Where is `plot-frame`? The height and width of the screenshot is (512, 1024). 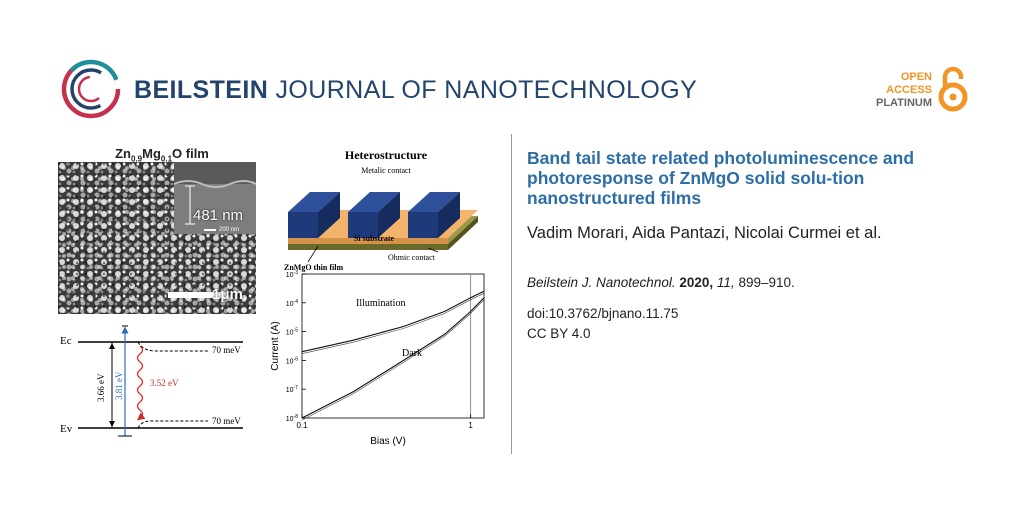 plot-frame is located at coordinates (393, 346).